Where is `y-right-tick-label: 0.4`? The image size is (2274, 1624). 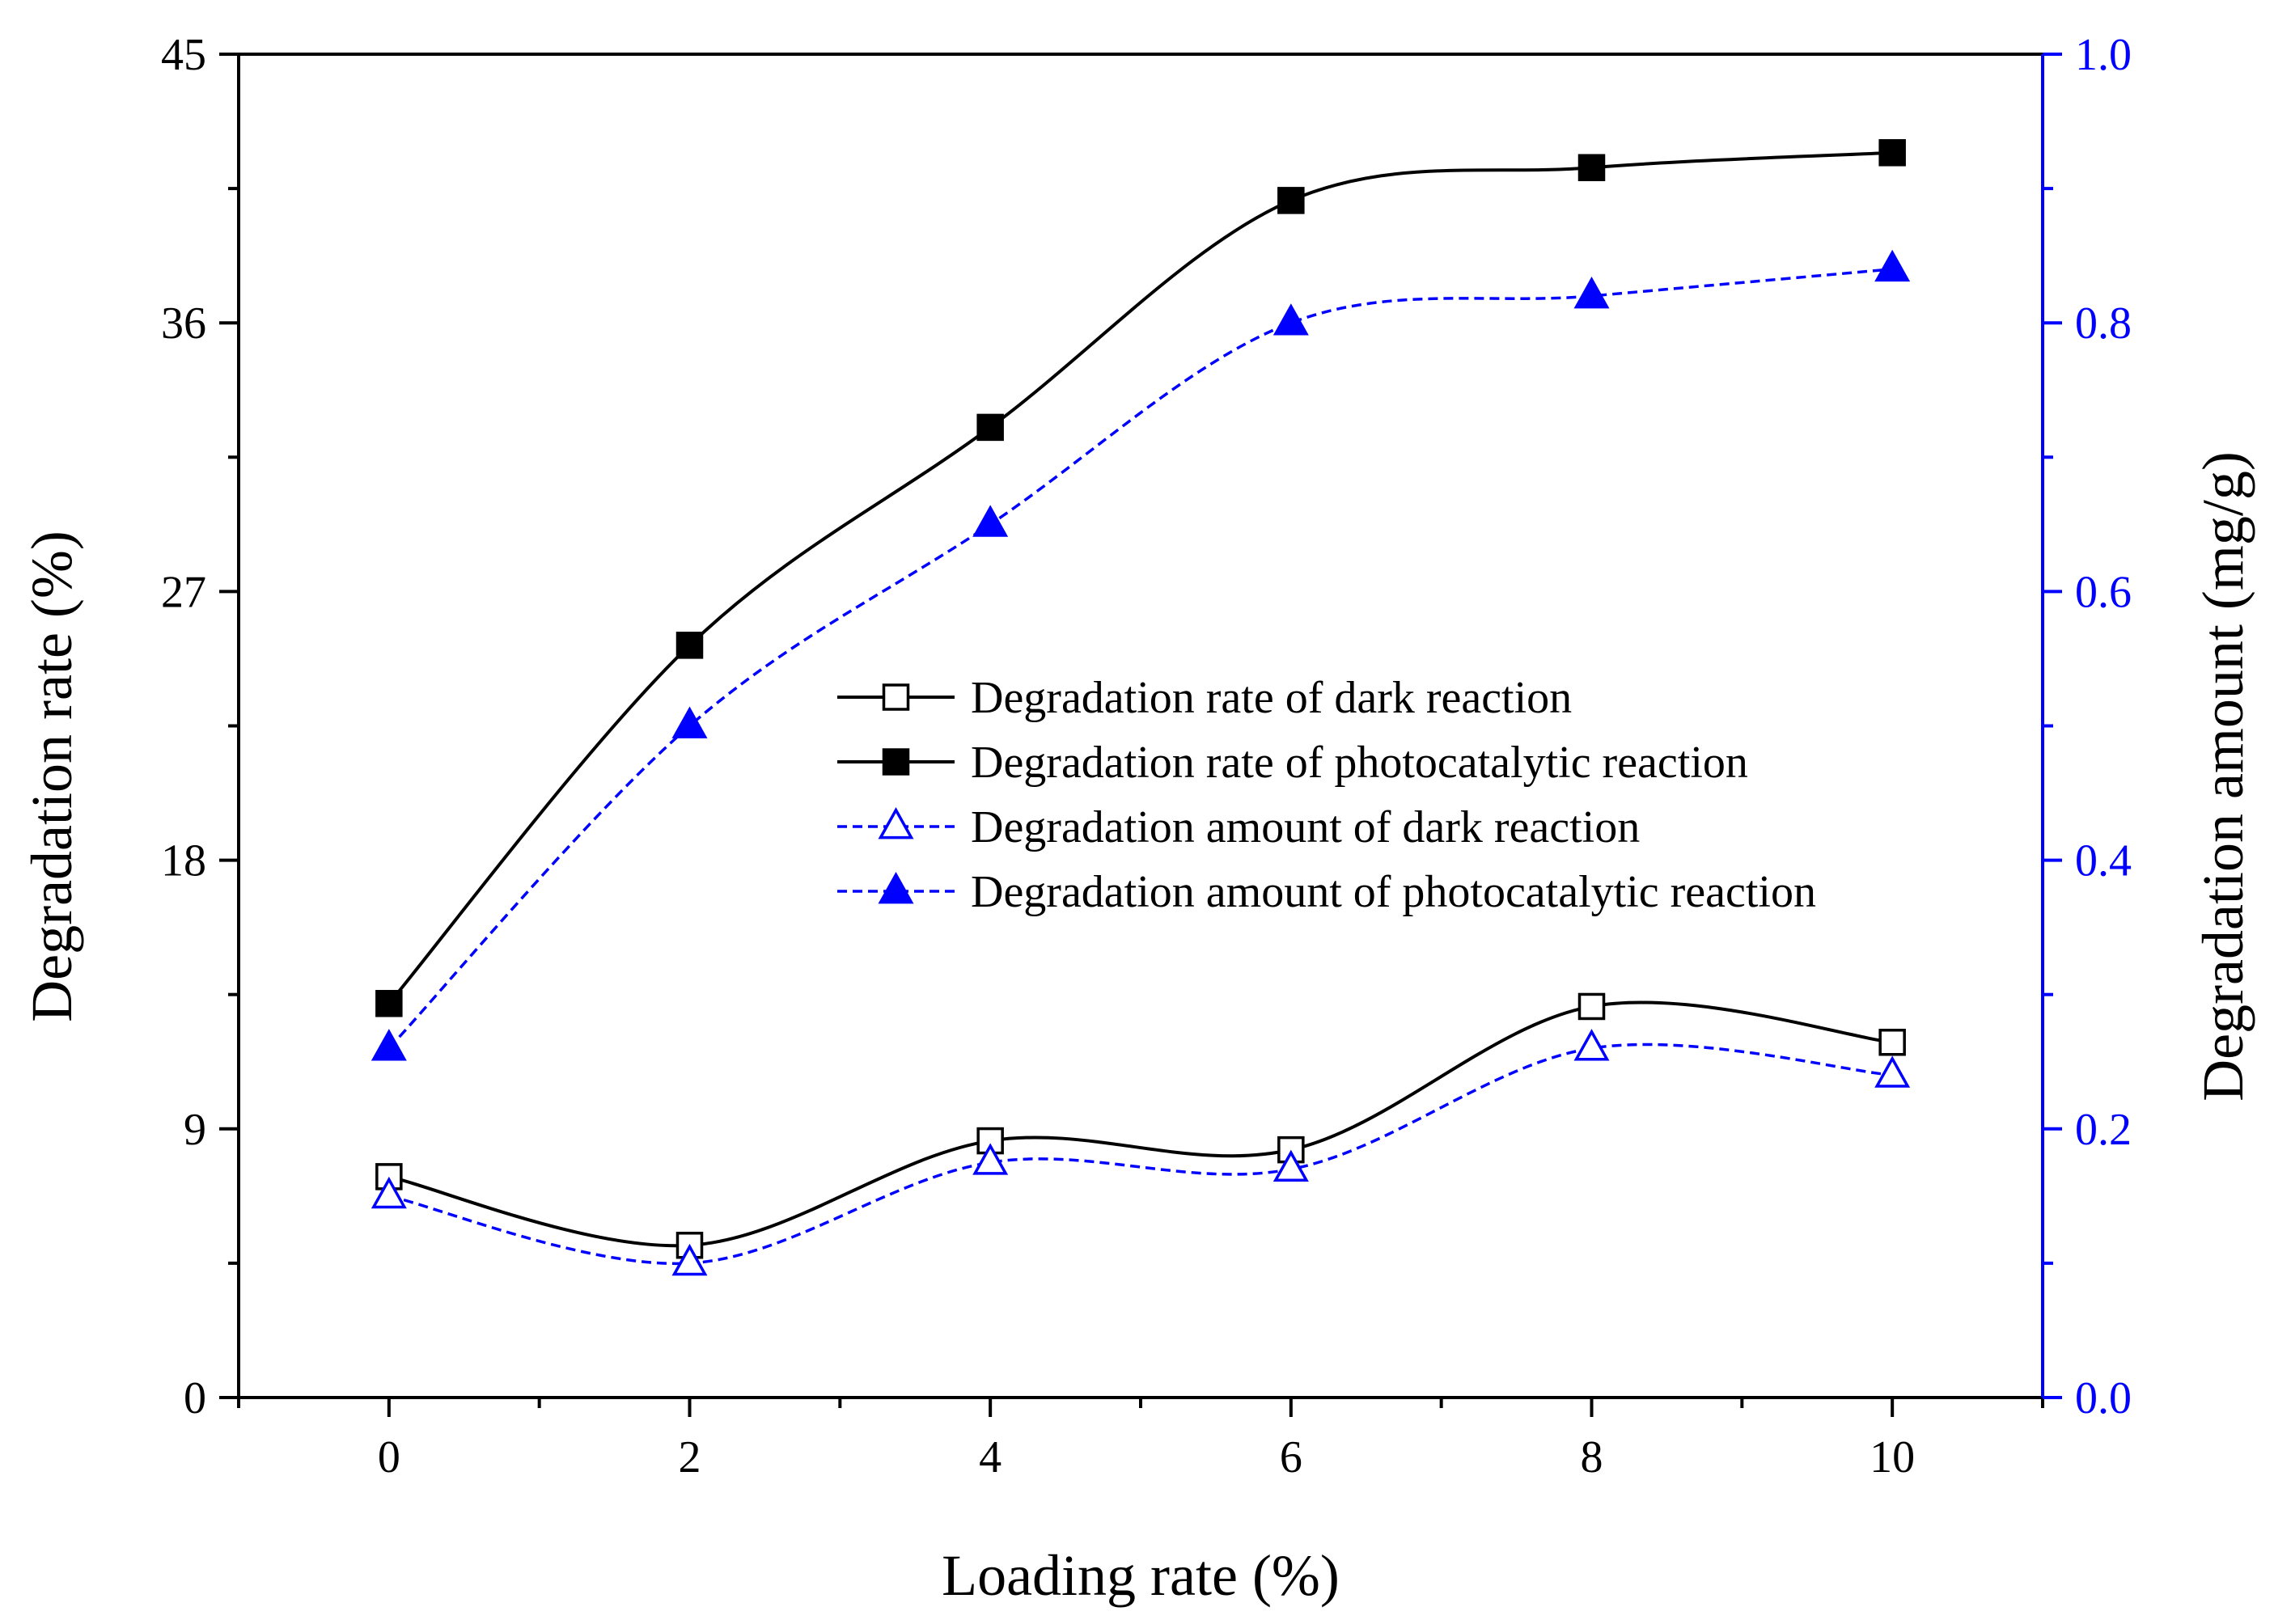
y-right-tick-label: 0.4 is located at coordinates (2103, 861).